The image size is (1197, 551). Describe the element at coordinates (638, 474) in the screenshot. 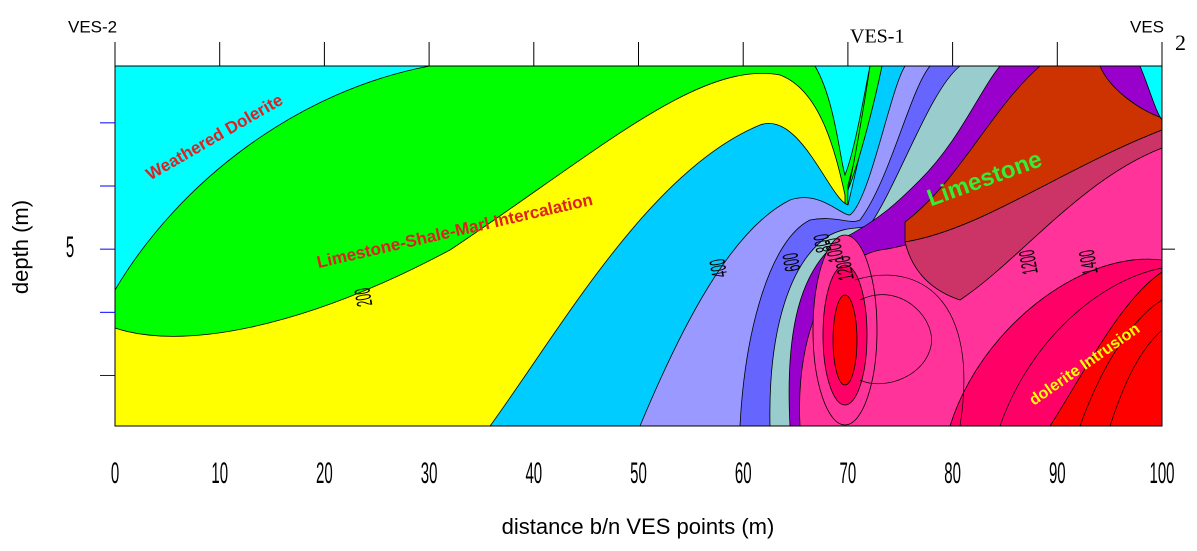

I see `x-tick-label: 50` at that location.